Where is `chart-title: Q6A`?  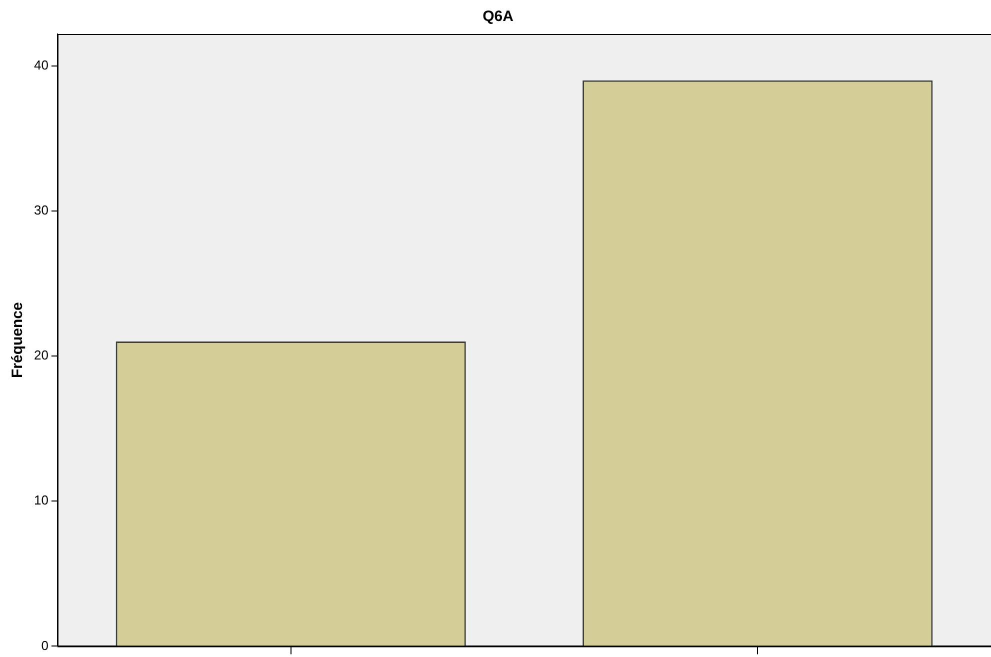
chart-title: Q6A is located at coordinates (498, 17).